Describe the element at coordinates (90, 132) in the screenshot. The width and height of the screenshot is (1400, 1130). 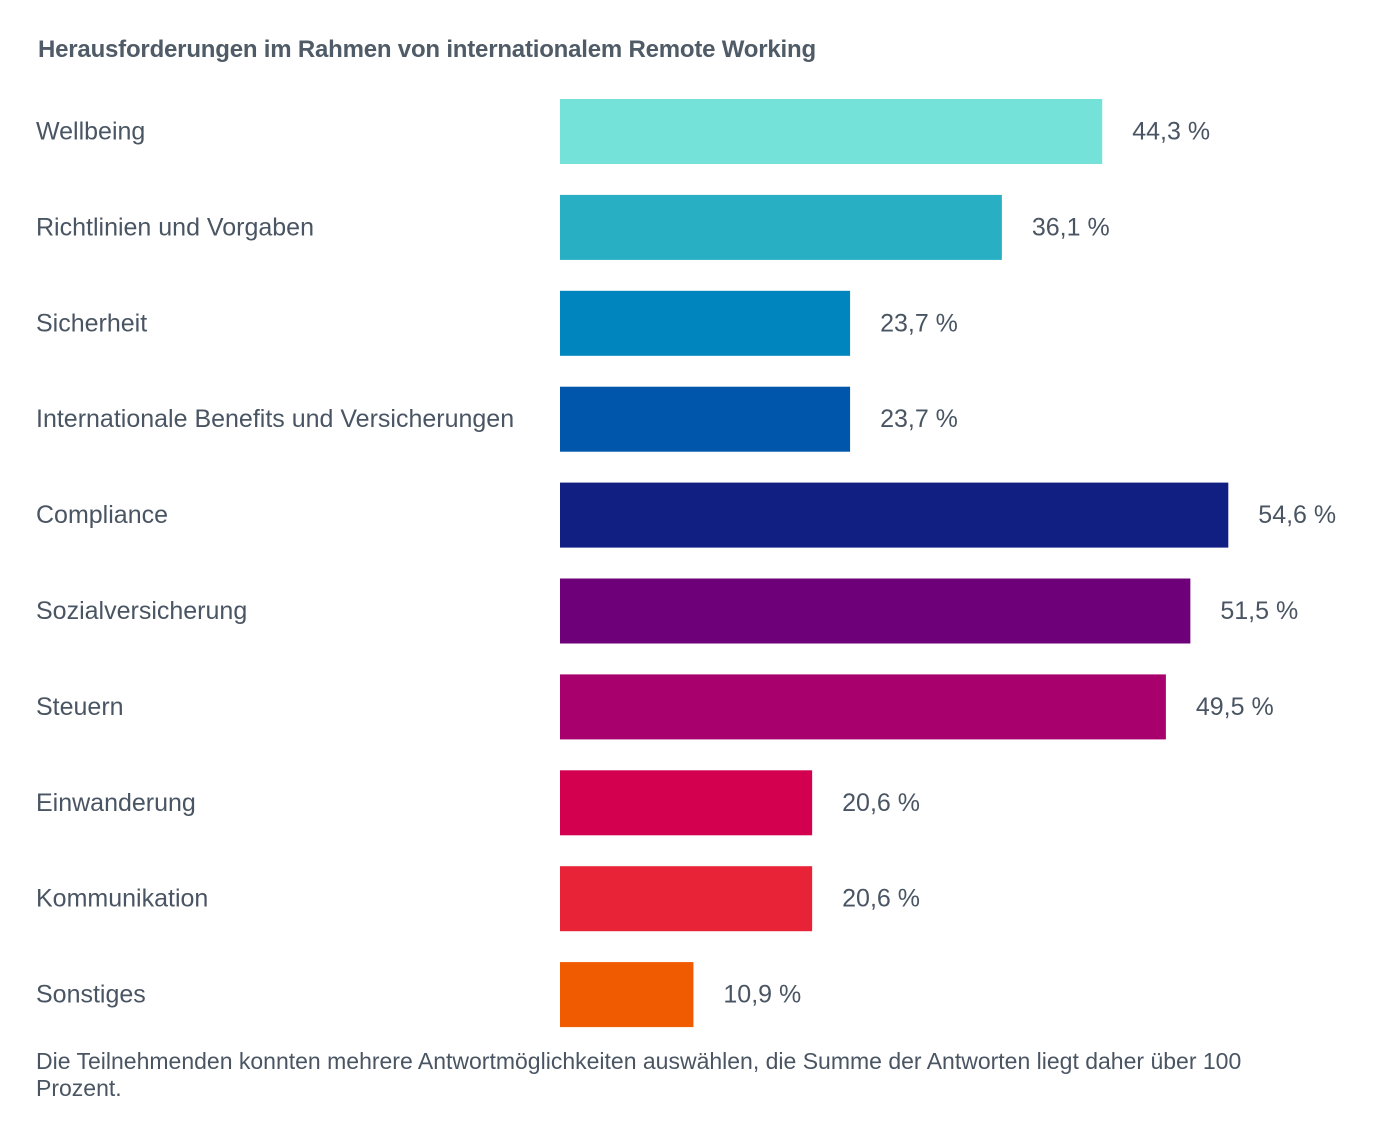
I see `category-label: Wellbeing` at that location.